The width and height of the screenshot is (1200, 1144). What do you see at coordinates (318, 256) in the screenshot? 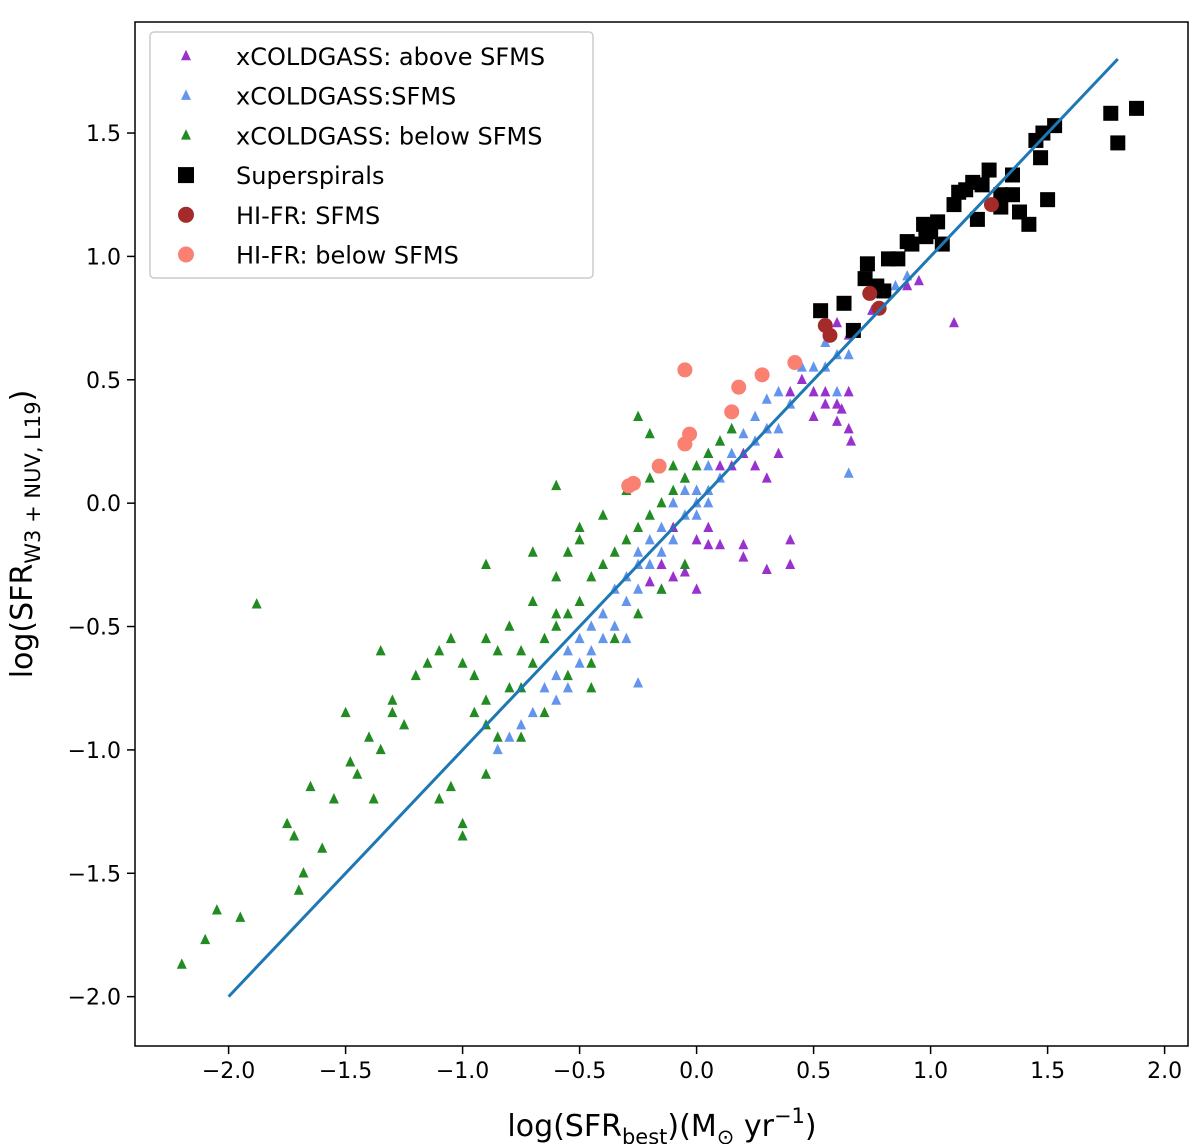
I see `legend-entry: HI-FR: below SFMS` at bounding box center [318, 256].